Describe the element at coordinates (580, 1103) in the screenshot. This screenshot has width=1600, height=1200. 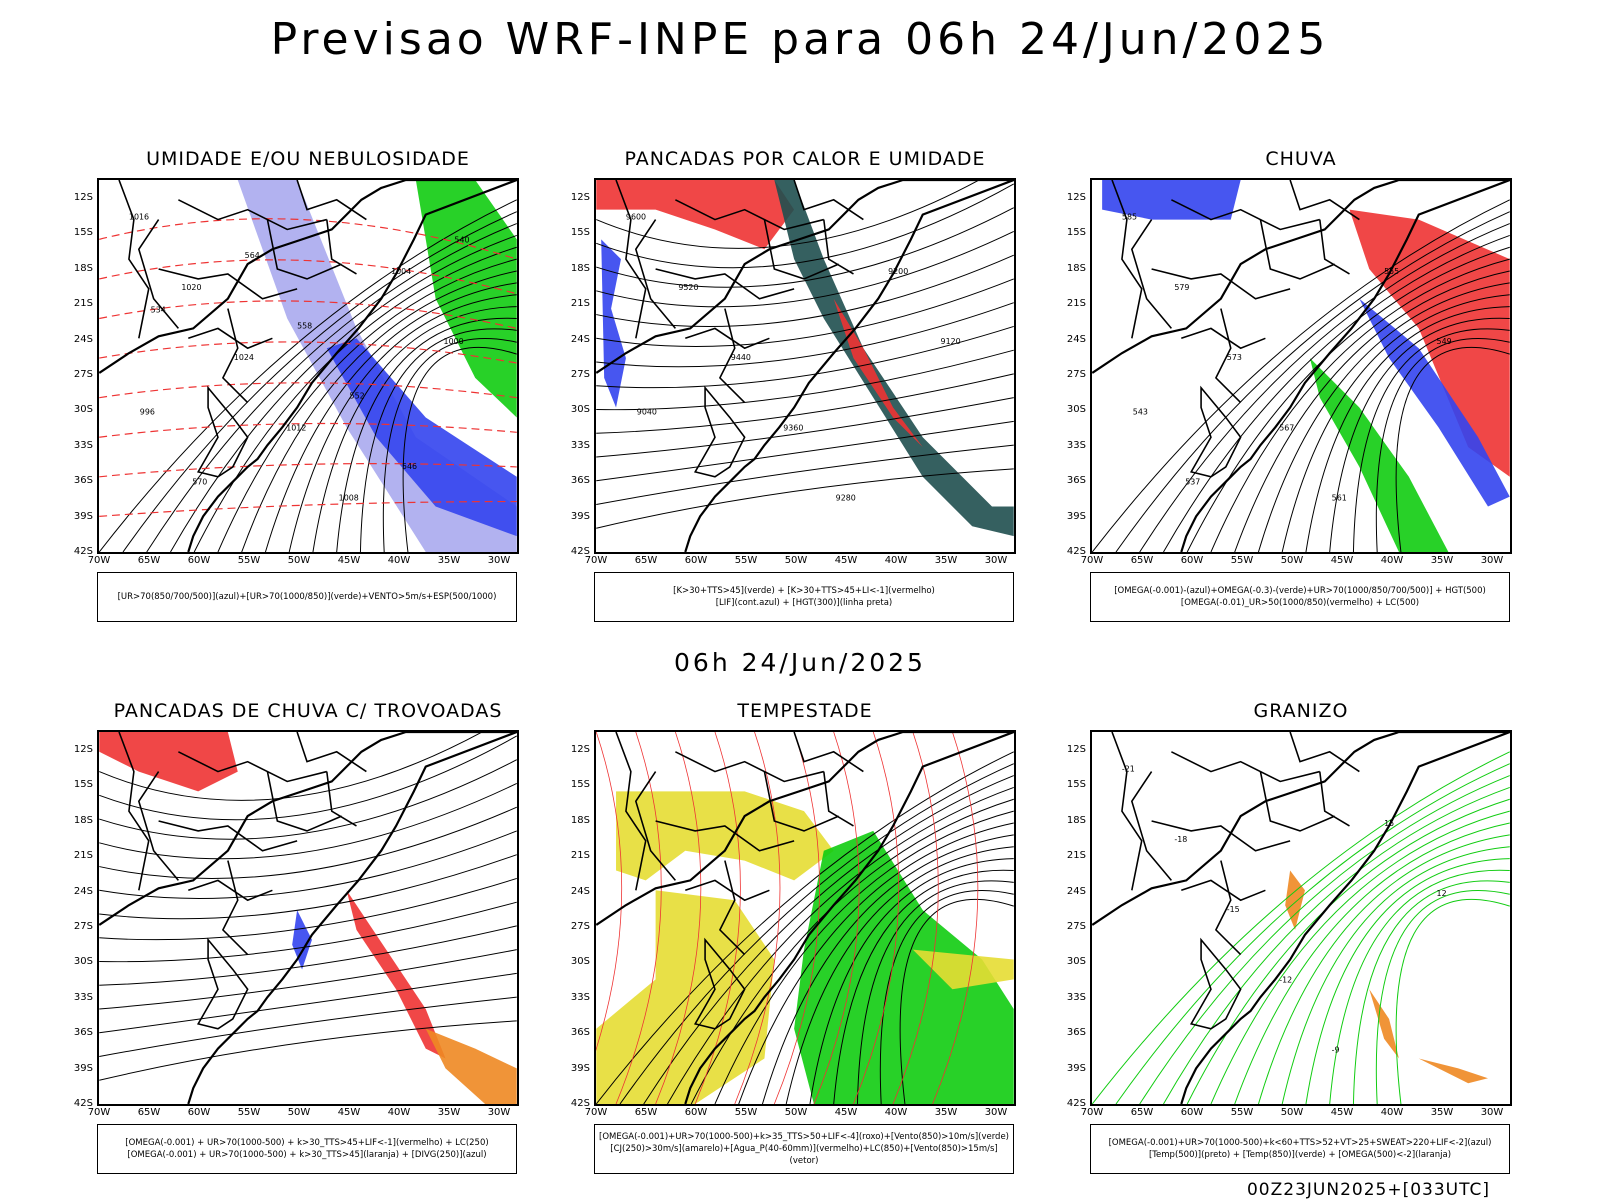
I see `lat-tick-label: 42S` at that location.